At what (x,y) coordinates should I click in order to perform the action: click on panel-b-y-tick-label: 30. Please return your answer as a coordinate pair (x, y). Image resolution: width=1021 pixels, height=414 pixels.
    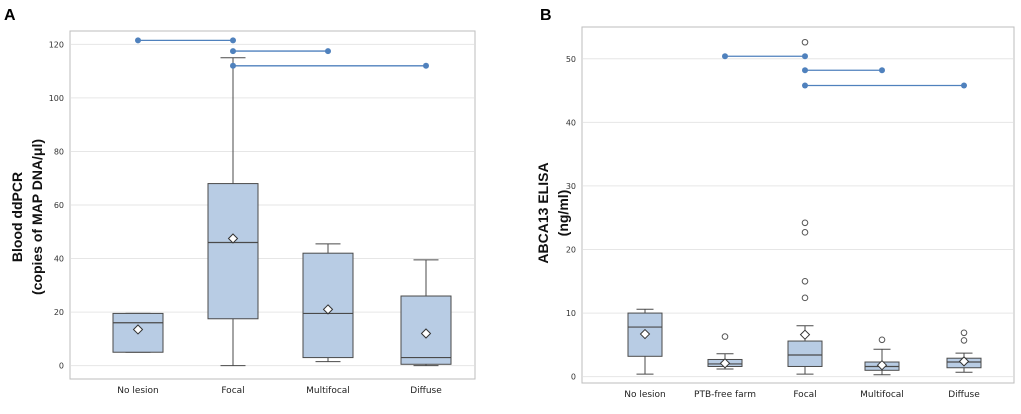
    Looking at the image, I should click on (571, 186).